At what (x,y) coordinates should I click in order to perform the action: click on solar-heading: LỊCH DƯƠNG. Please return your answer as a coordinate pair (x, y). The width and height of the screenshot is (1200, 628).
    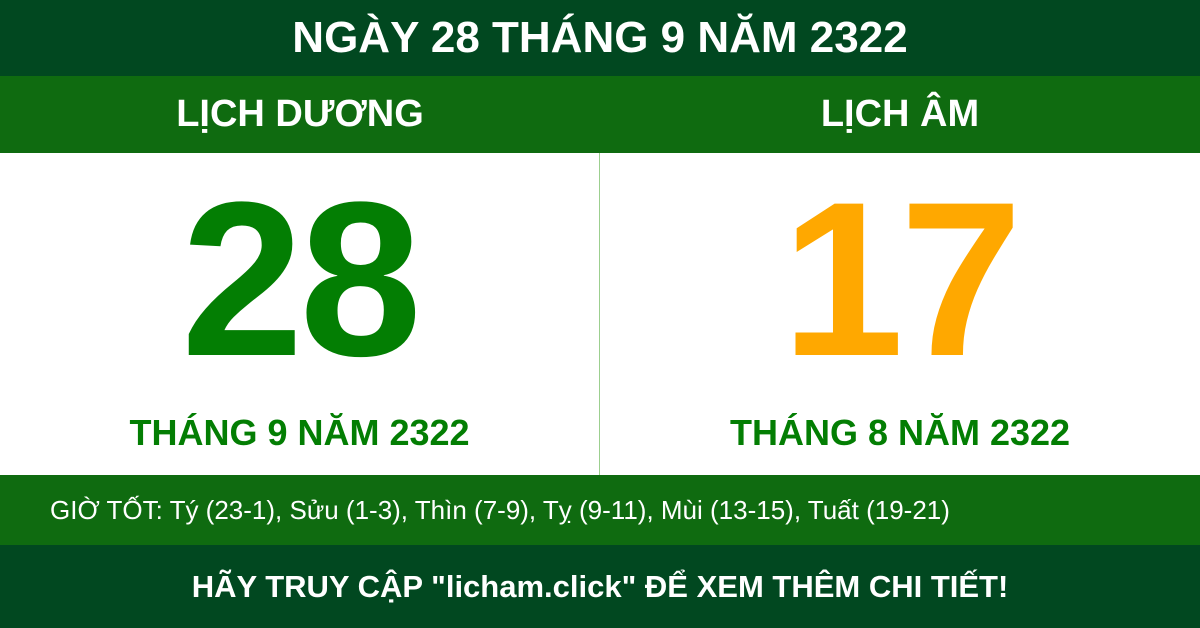
    Looking at the image, I should click on (300, 114).